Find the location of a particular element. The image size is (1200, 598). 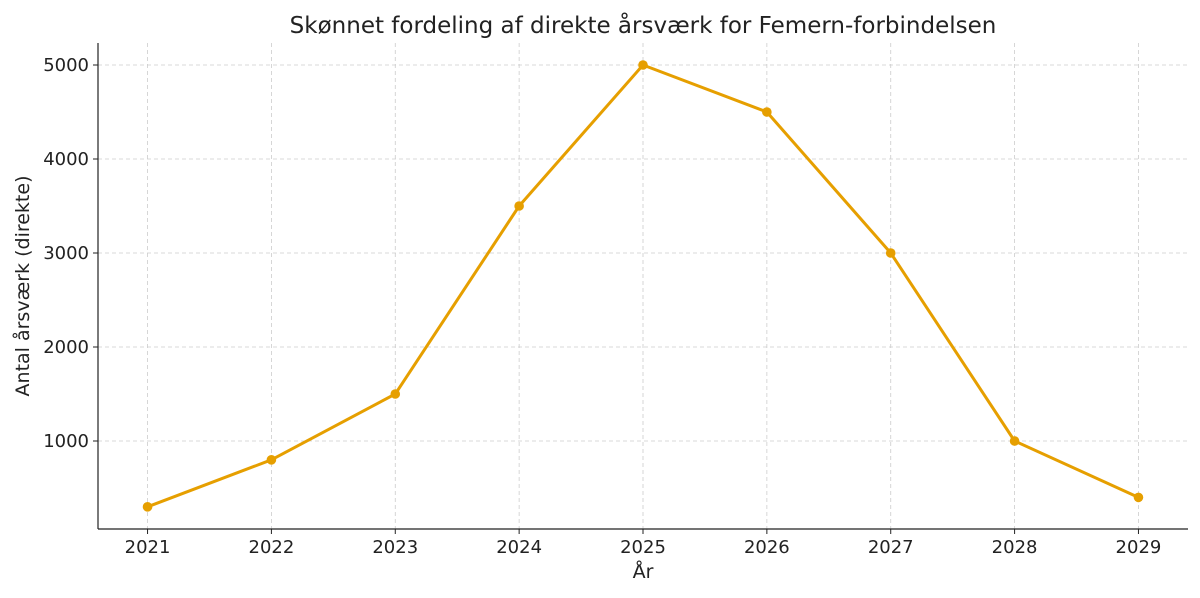

x-tick-label: 2028 is located at coordinates (1015, 547).